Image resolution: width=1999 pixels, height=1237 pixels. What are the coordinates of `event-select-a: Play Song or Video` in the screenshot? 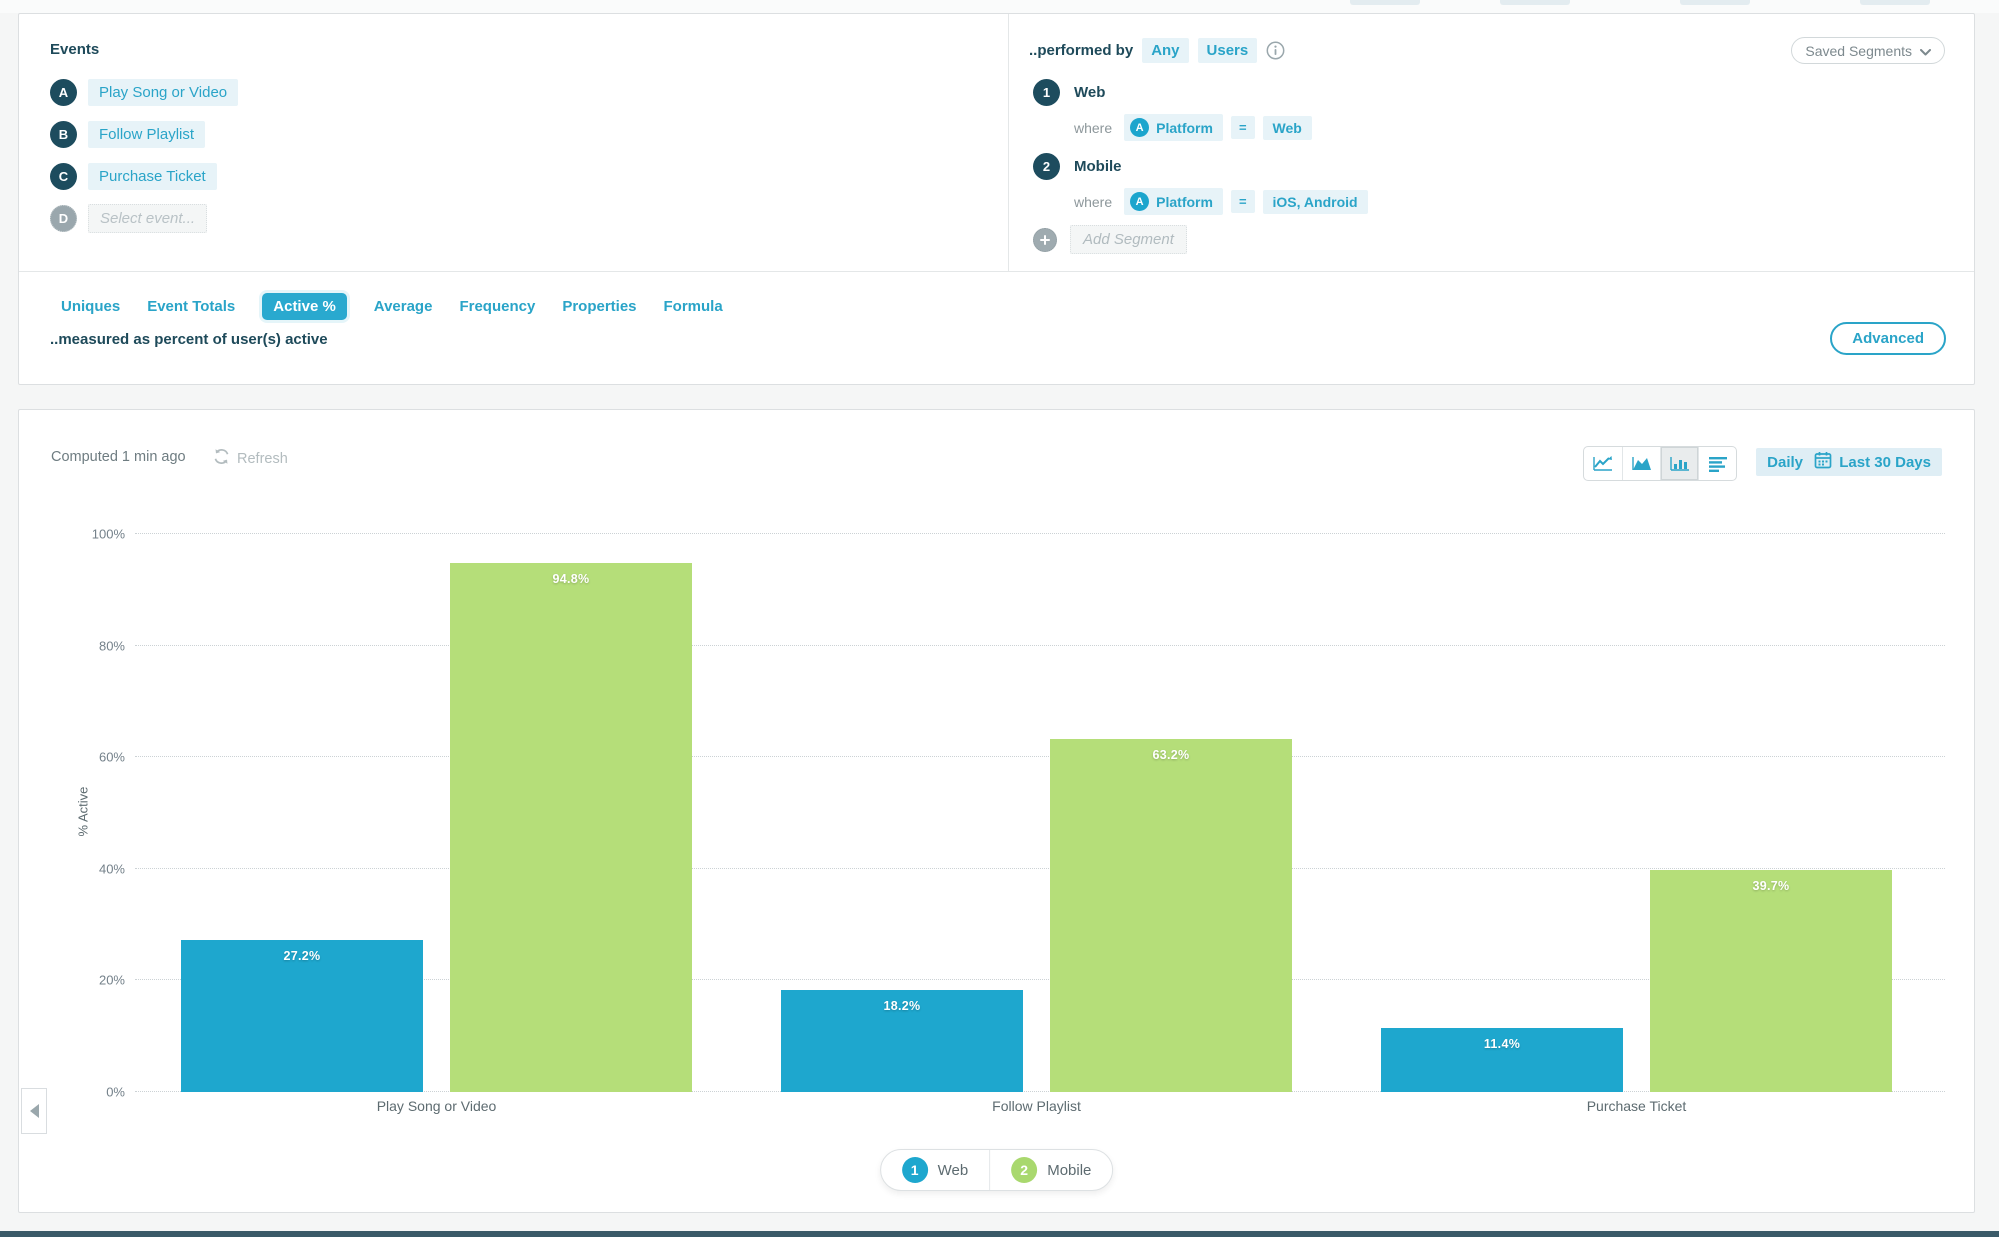 It's located at (163, 92).